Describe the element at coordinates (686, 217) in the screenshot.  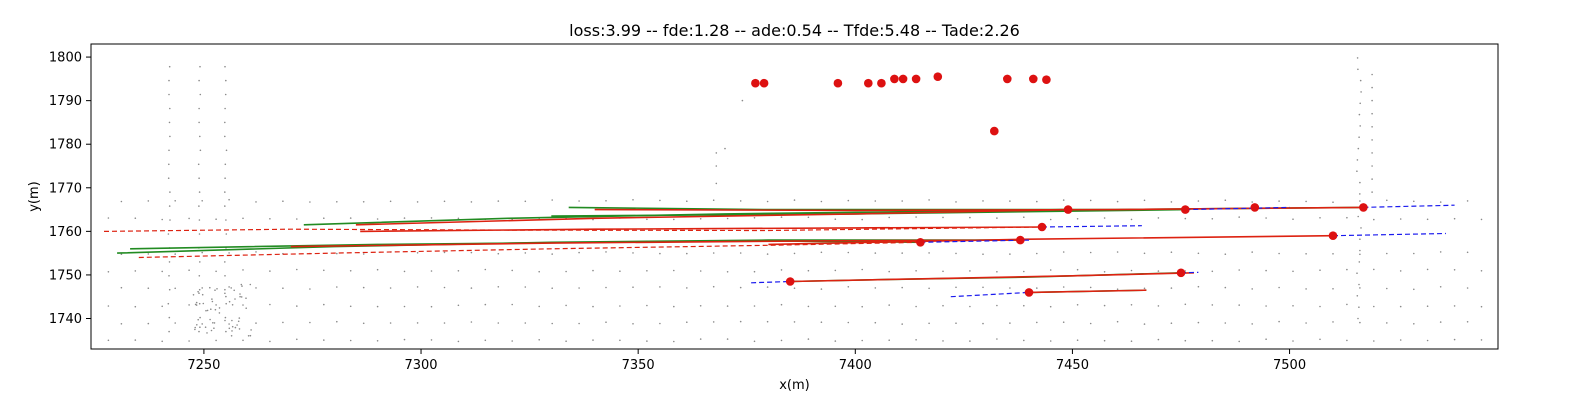
I see `ground-truth-tracks-line` at that location.